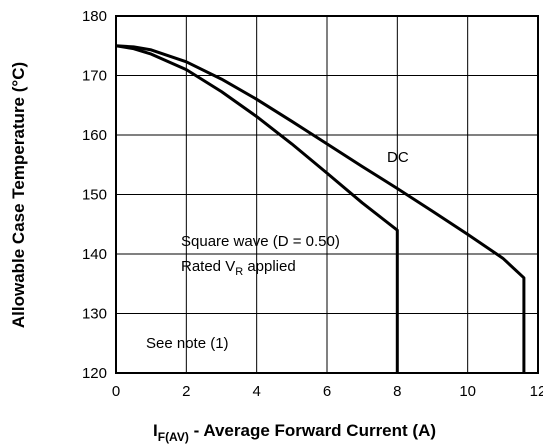  I want to click on y-tick-label-5: 170, so click(94, 76).